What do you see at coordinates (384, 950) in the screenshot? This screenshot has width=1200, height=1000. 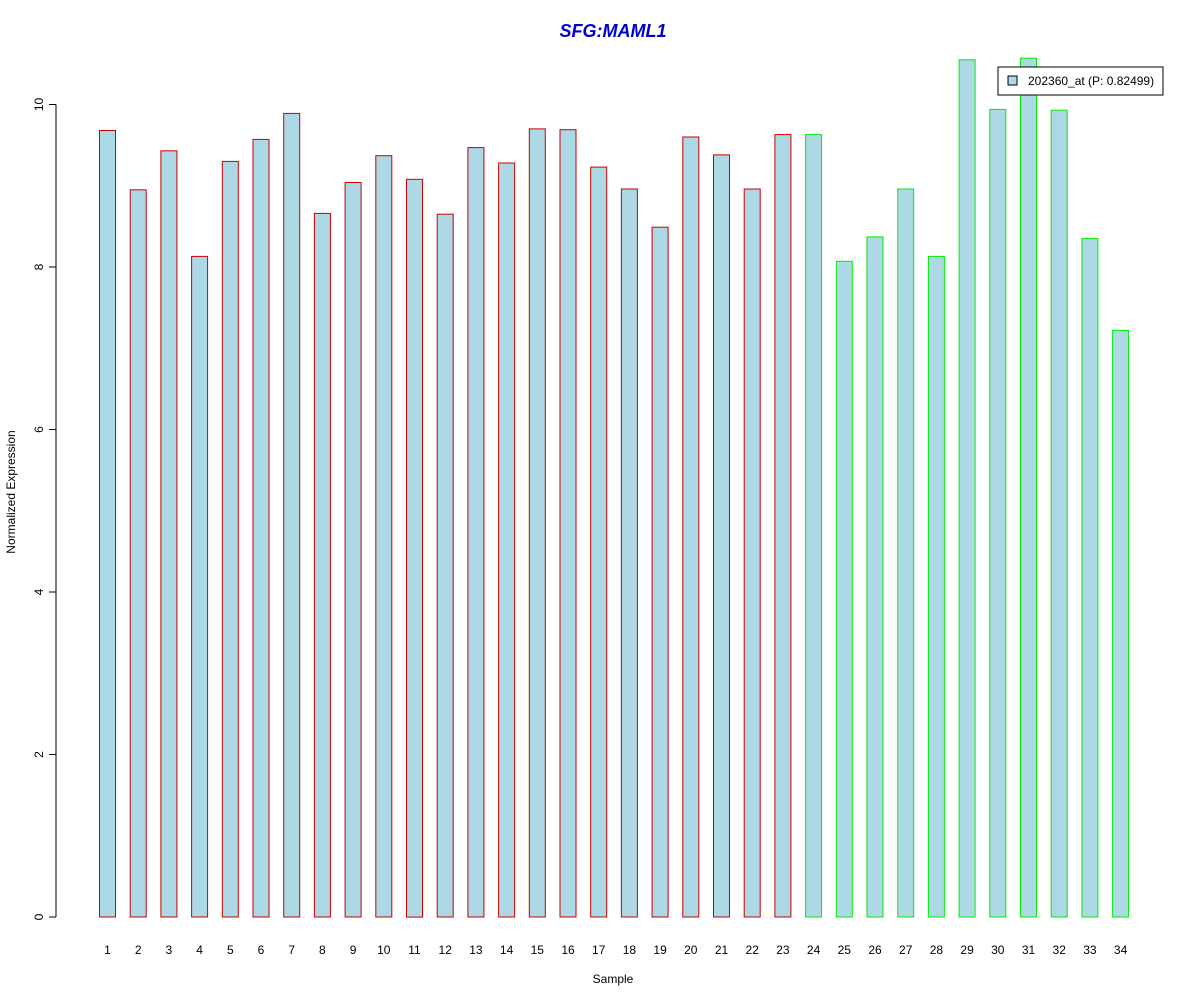 I see `x-tick-label: 10` at bounding box center [384, 950].